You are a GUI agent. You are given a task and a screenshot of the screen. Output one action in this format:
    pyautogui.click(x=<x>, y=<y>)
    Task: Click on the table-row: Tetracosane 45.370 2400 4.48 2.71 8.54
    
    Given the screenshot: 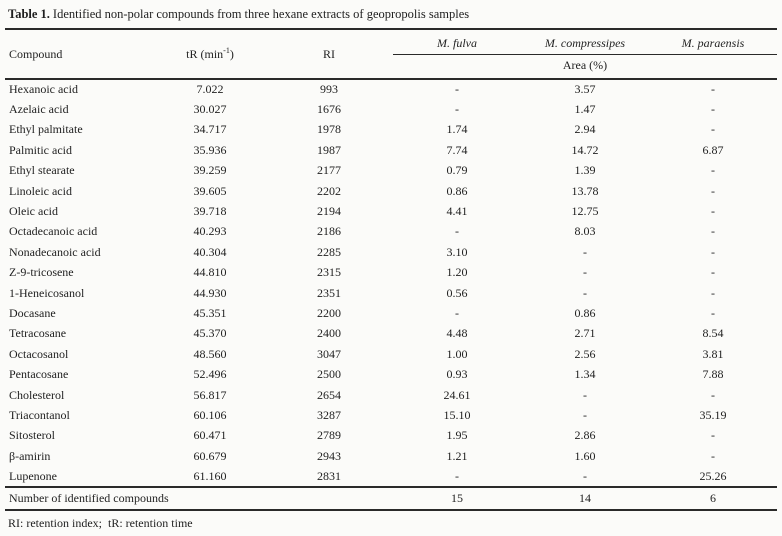 What is the action you would take?
    pyautogui.click(x=391, y=334)
    